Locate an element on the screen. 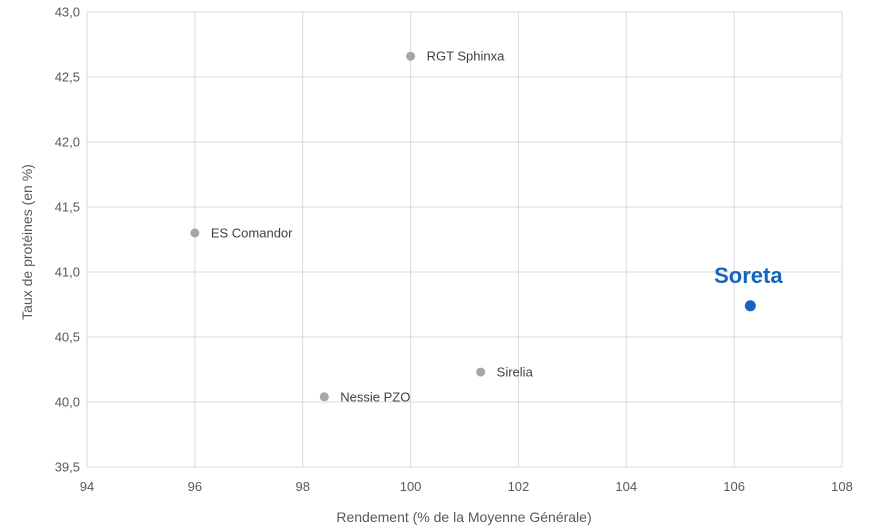 The image size is (871, 528). x-tick-label: 104 is located at coordinates (626, 486).